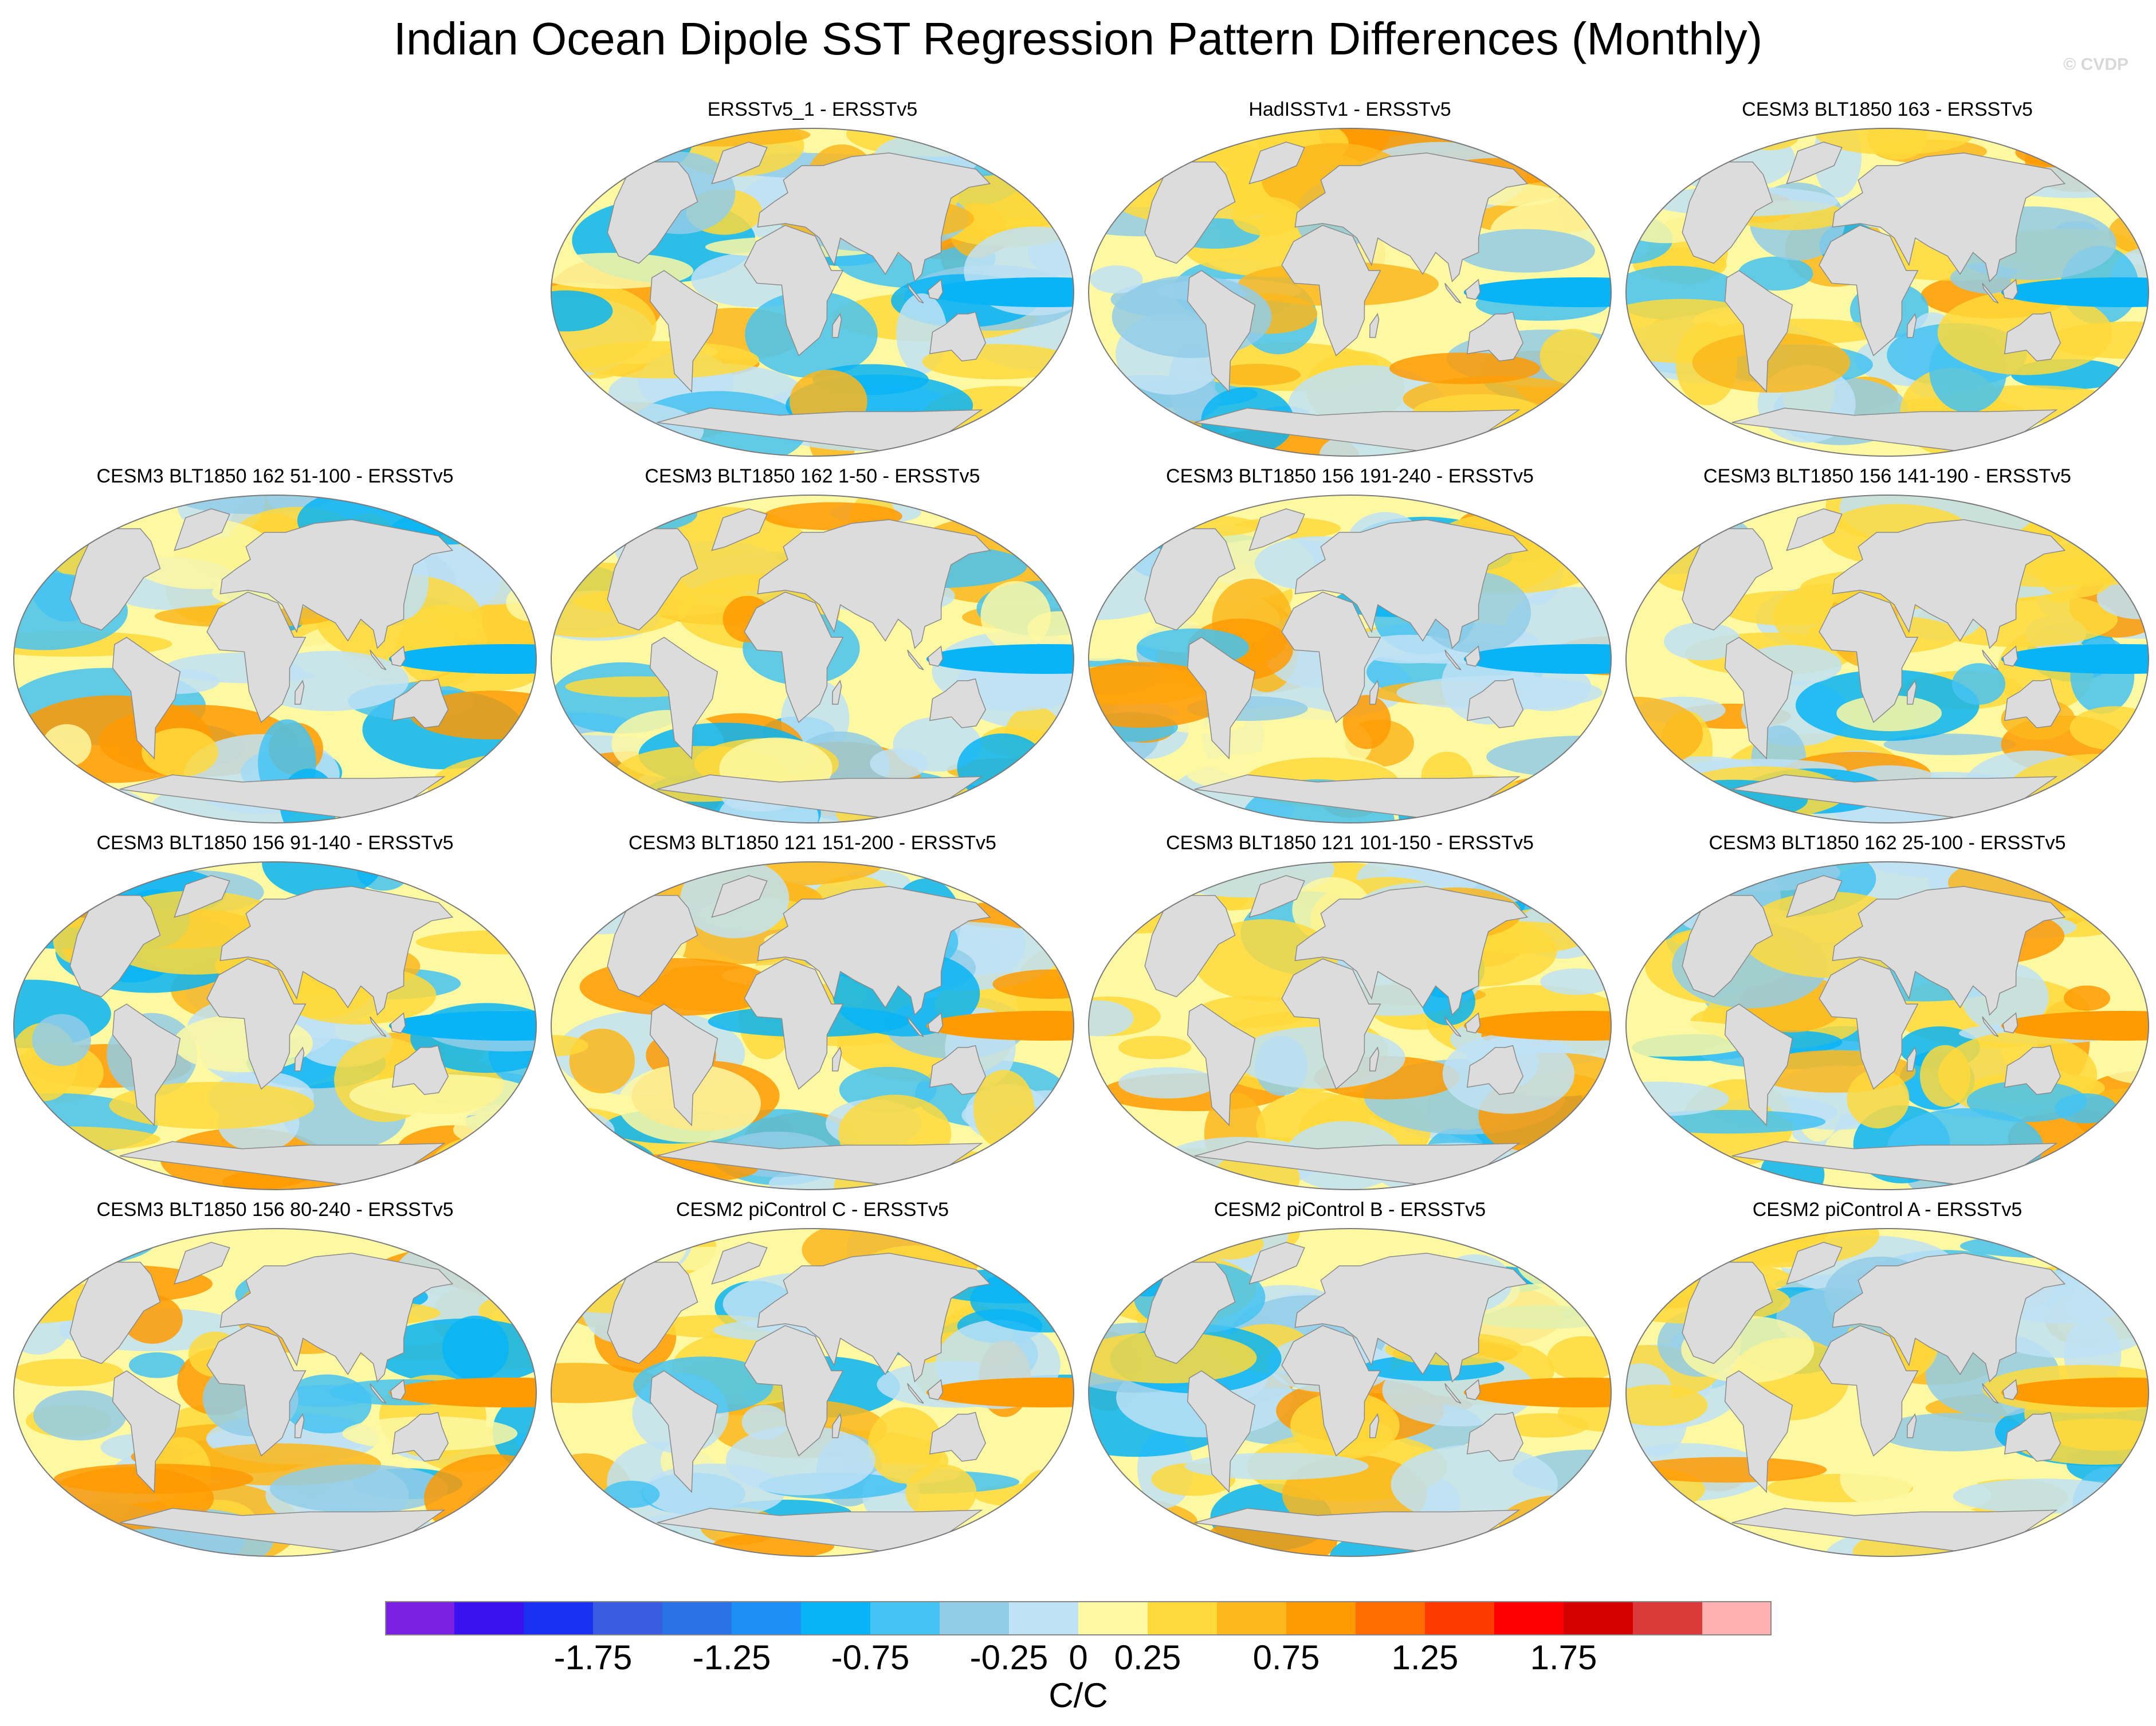  What do you see at coordinates (1350, 843) in the screenshot?
I see `panel-title: CESM3 BLT1850 121 101-150 - ERSSTv5` at bounding box center [1350, 843].